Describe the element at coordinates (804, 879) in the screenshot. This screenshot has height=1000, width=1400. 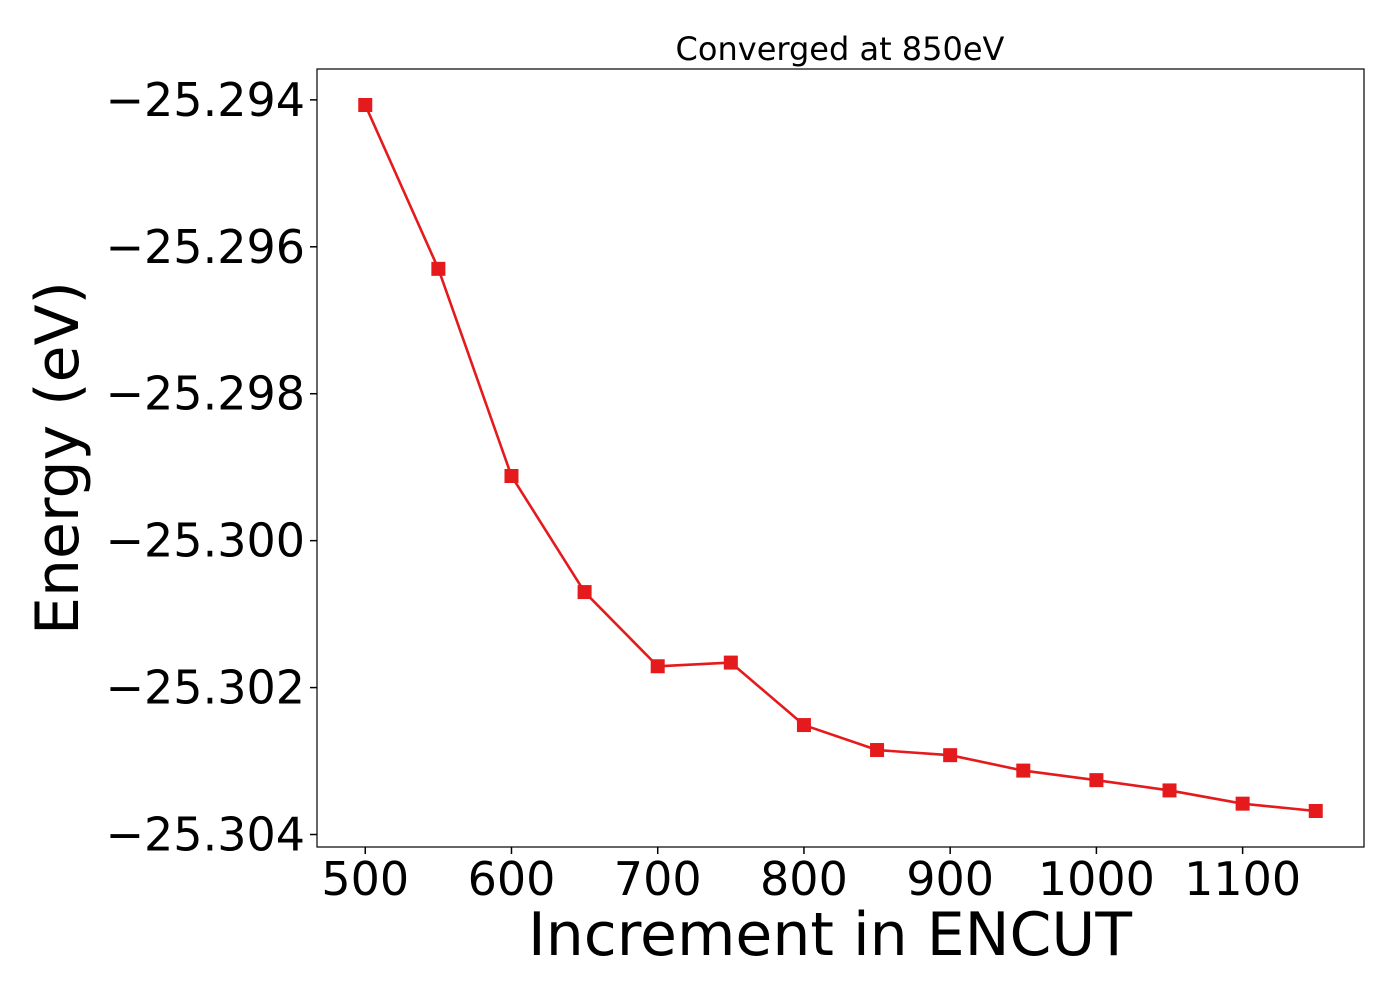
I see `x-tick-label: 800` at that location.